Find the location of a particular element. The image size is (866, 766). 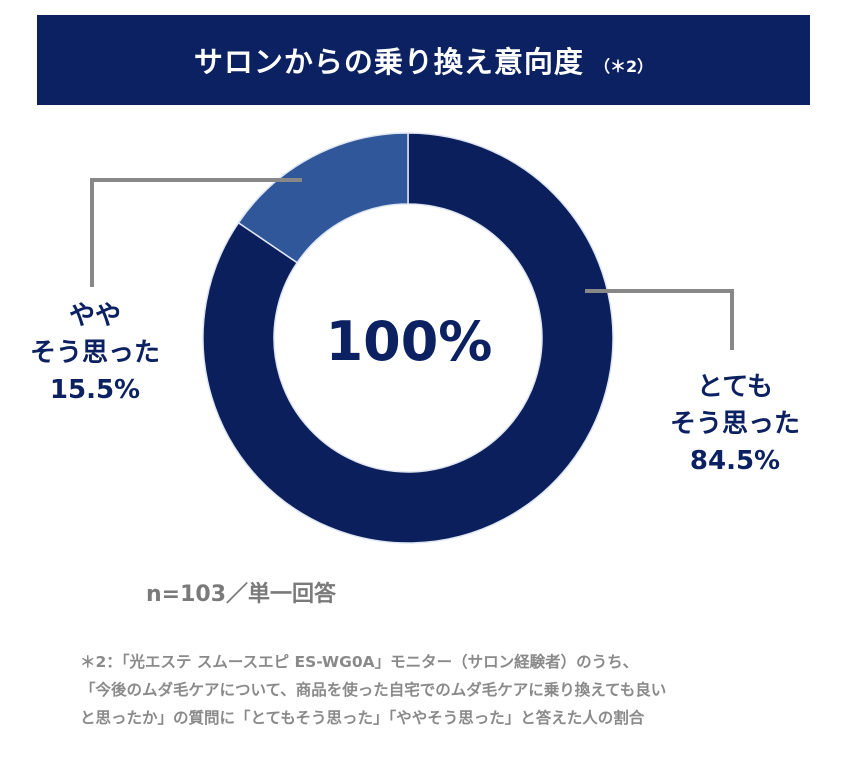

footnote-line: ＊2：「光エステ スムースエピ ES-WG0A」モニター（サロン経験者）のうち、 is located at coordinates (359, 662).